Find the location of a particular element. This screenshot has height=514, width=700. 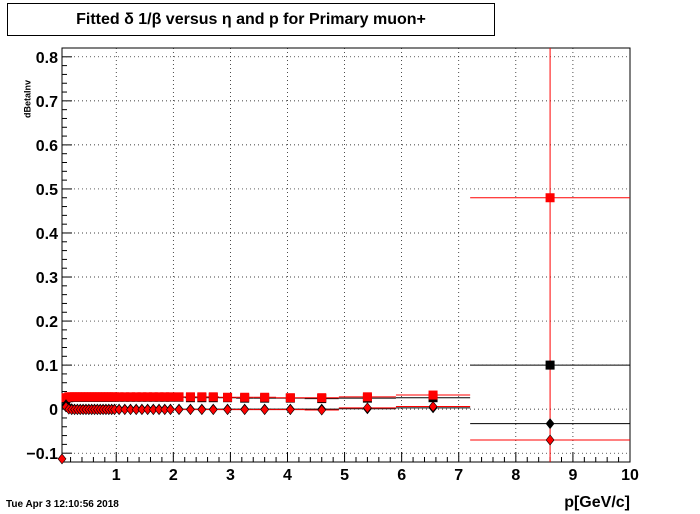

series-3-diamond is located at coordinates (343, 433).